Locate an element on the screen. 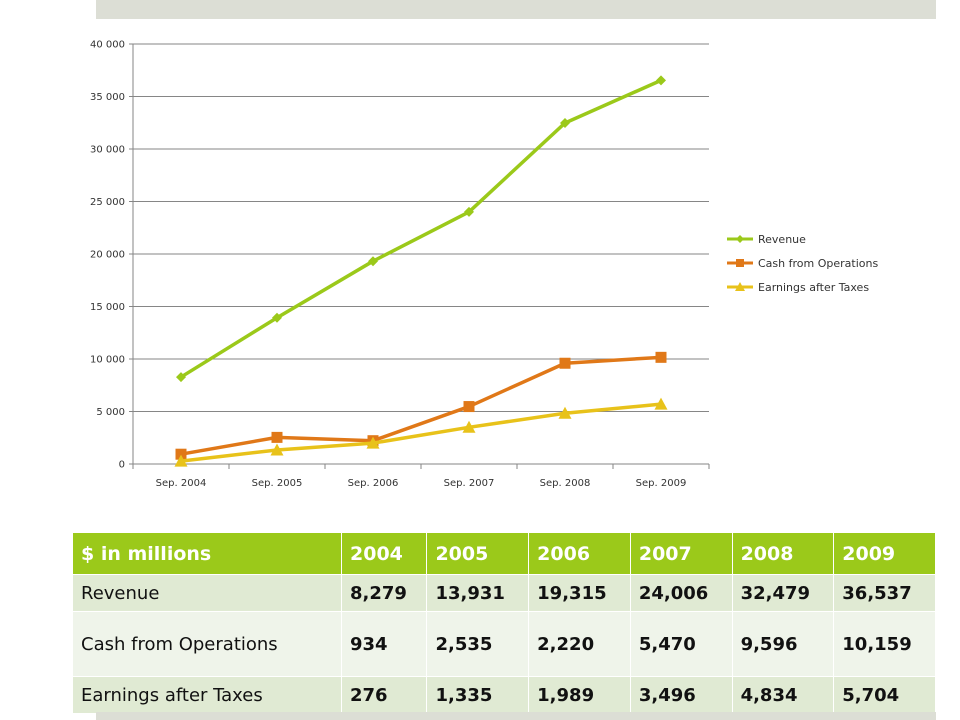  table-cell: 8,279 is located at coordinates (384, 593).